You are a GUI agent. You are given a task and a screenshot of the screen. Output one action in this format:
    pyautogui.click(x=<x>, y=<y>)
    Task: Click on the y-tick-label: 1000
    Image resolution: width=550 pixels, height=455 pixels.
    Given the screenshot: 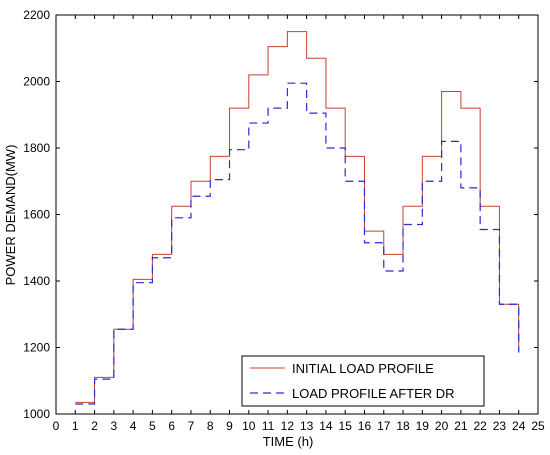 What is the action you would take?
    pyautogui.click(x=36, y=414)
    